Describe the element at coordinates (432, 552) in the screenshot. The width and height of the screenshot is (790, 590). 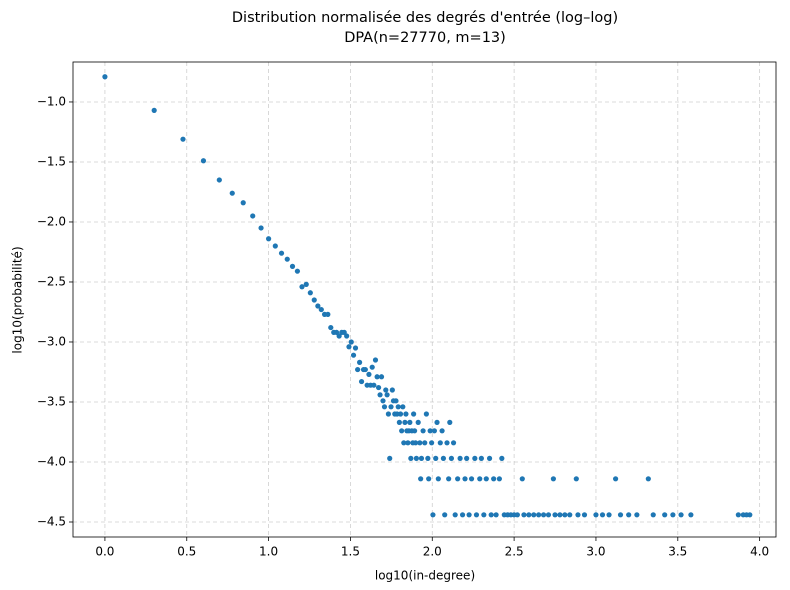
I see `x-tick-label: 2.0` at that location.